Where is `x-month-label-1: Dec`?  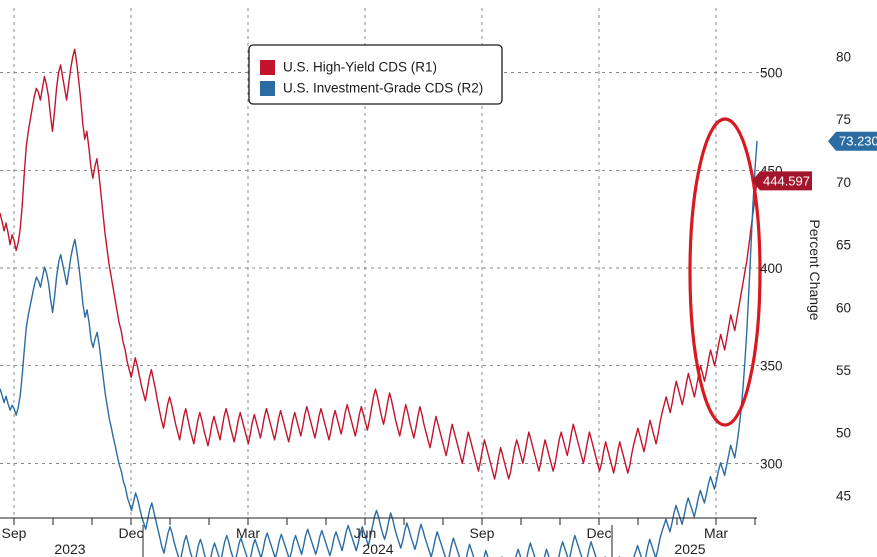 x-month-label-1: Dec is located at coordinates (131, 533).